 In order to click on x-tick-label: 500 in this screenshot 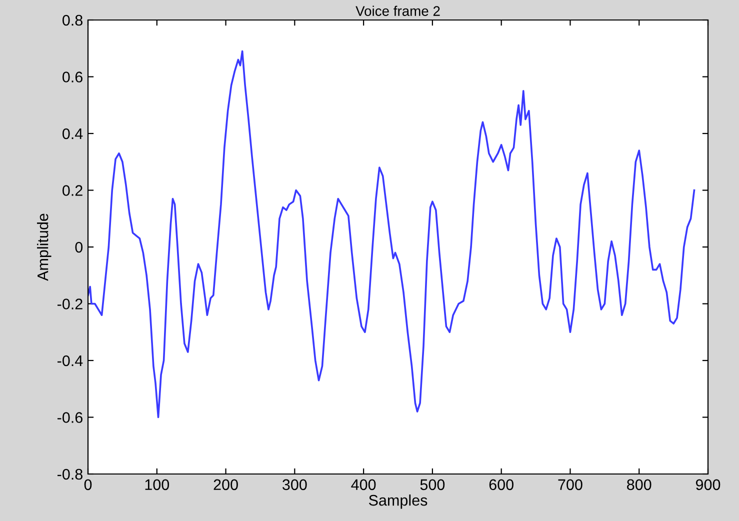, I will do `click(432, 484)`.